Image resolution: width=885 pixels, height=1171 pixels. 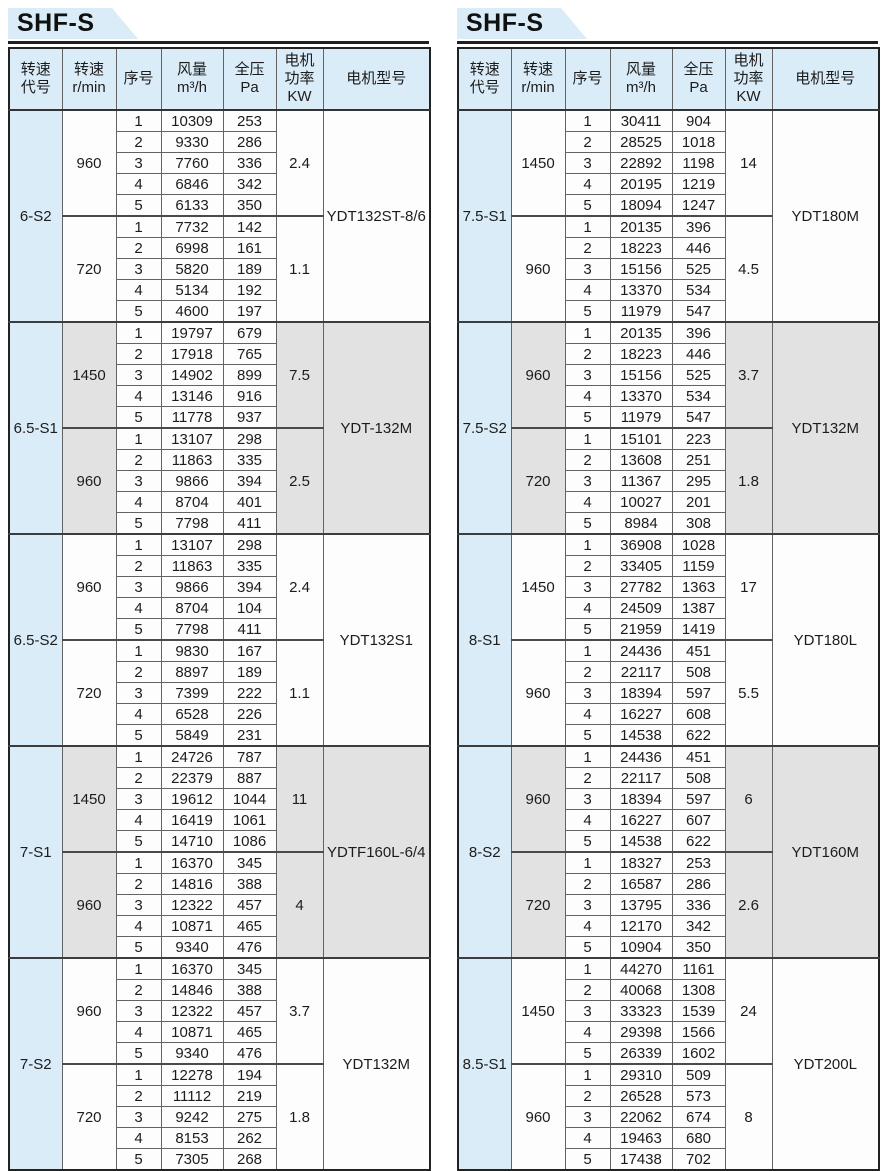 What do you see at coordinates (192, 756) in the screenshot?
I see `airflow-cell: 24726` at bounding box center [192, 756].